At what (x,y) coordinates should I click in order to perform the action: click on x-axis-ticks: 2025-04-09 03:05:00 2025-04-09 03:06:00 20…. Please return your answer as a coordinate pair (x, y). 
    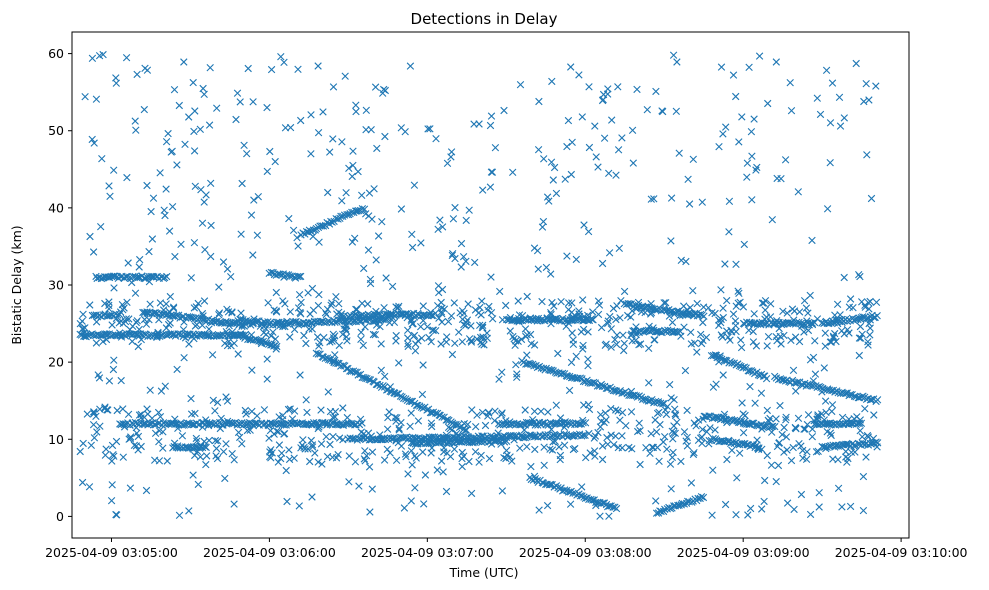
    Looking at the image, I should click on (506, 549).